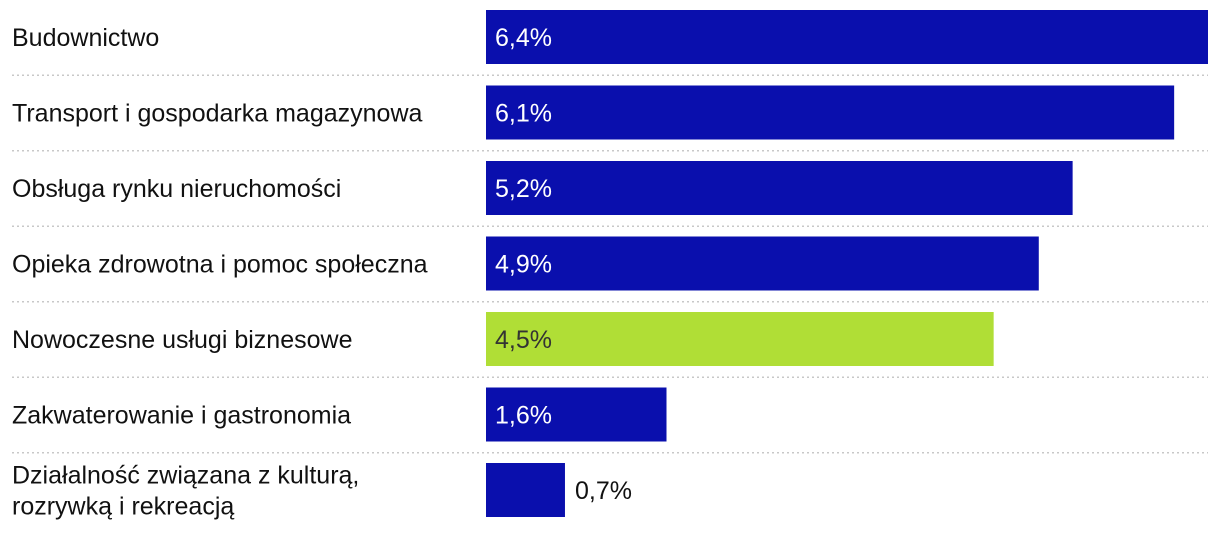 The height and width of the screenshot is (544, 1220). Describe the element at coordinates (603, 491) in the screenshot. I see `value-label-6: 0,7%` at that location.